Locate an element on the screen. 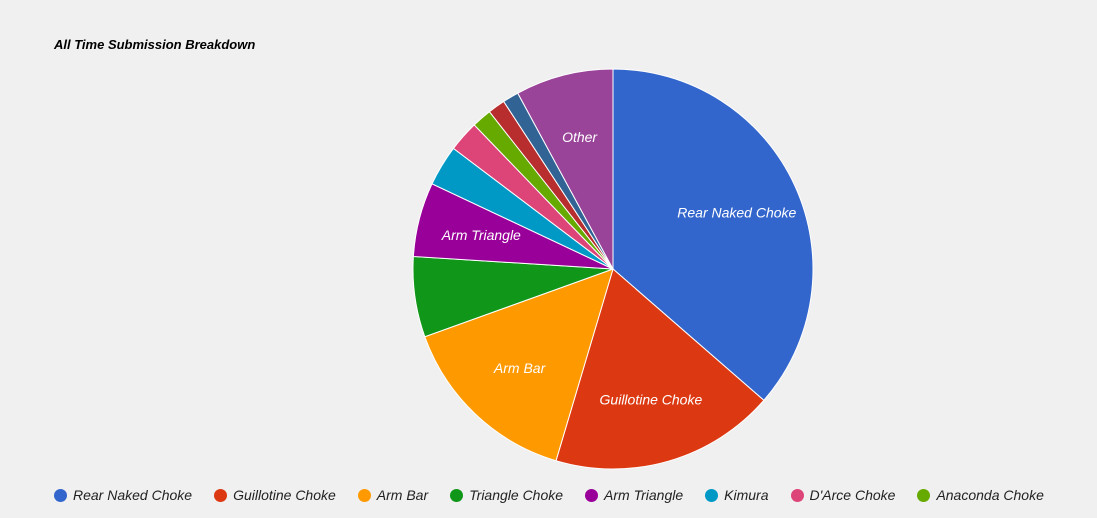  legend-label: Arm Triangle is located at coordinates (644, 495).